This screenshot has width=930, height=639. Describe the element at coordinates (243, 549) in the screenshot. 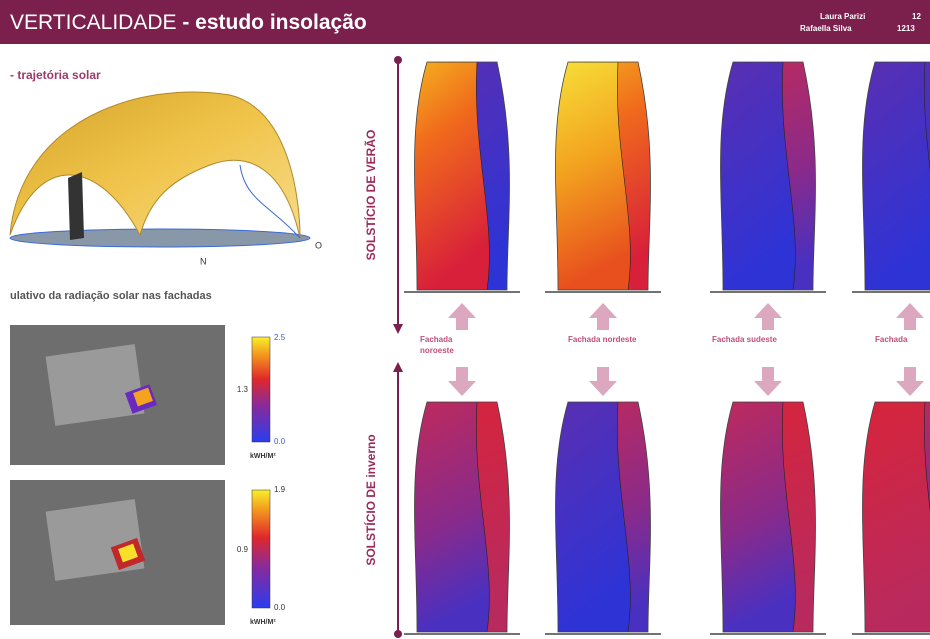

I see `scale-tick: 0.9` at that location.